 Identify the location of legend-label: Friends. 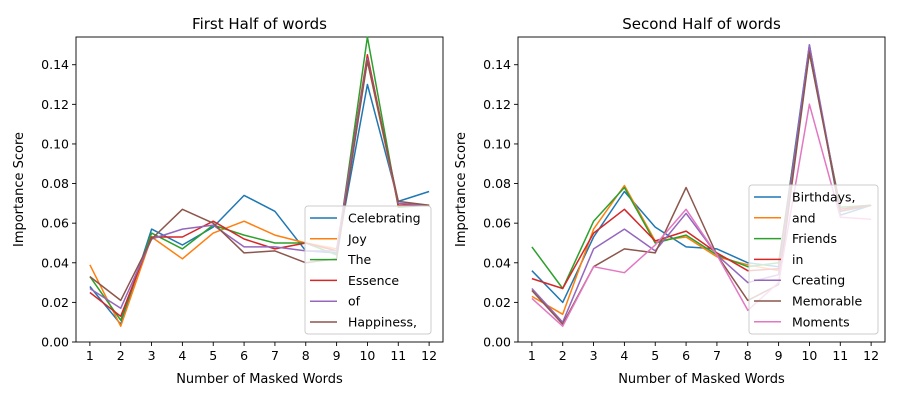
(814, 238).